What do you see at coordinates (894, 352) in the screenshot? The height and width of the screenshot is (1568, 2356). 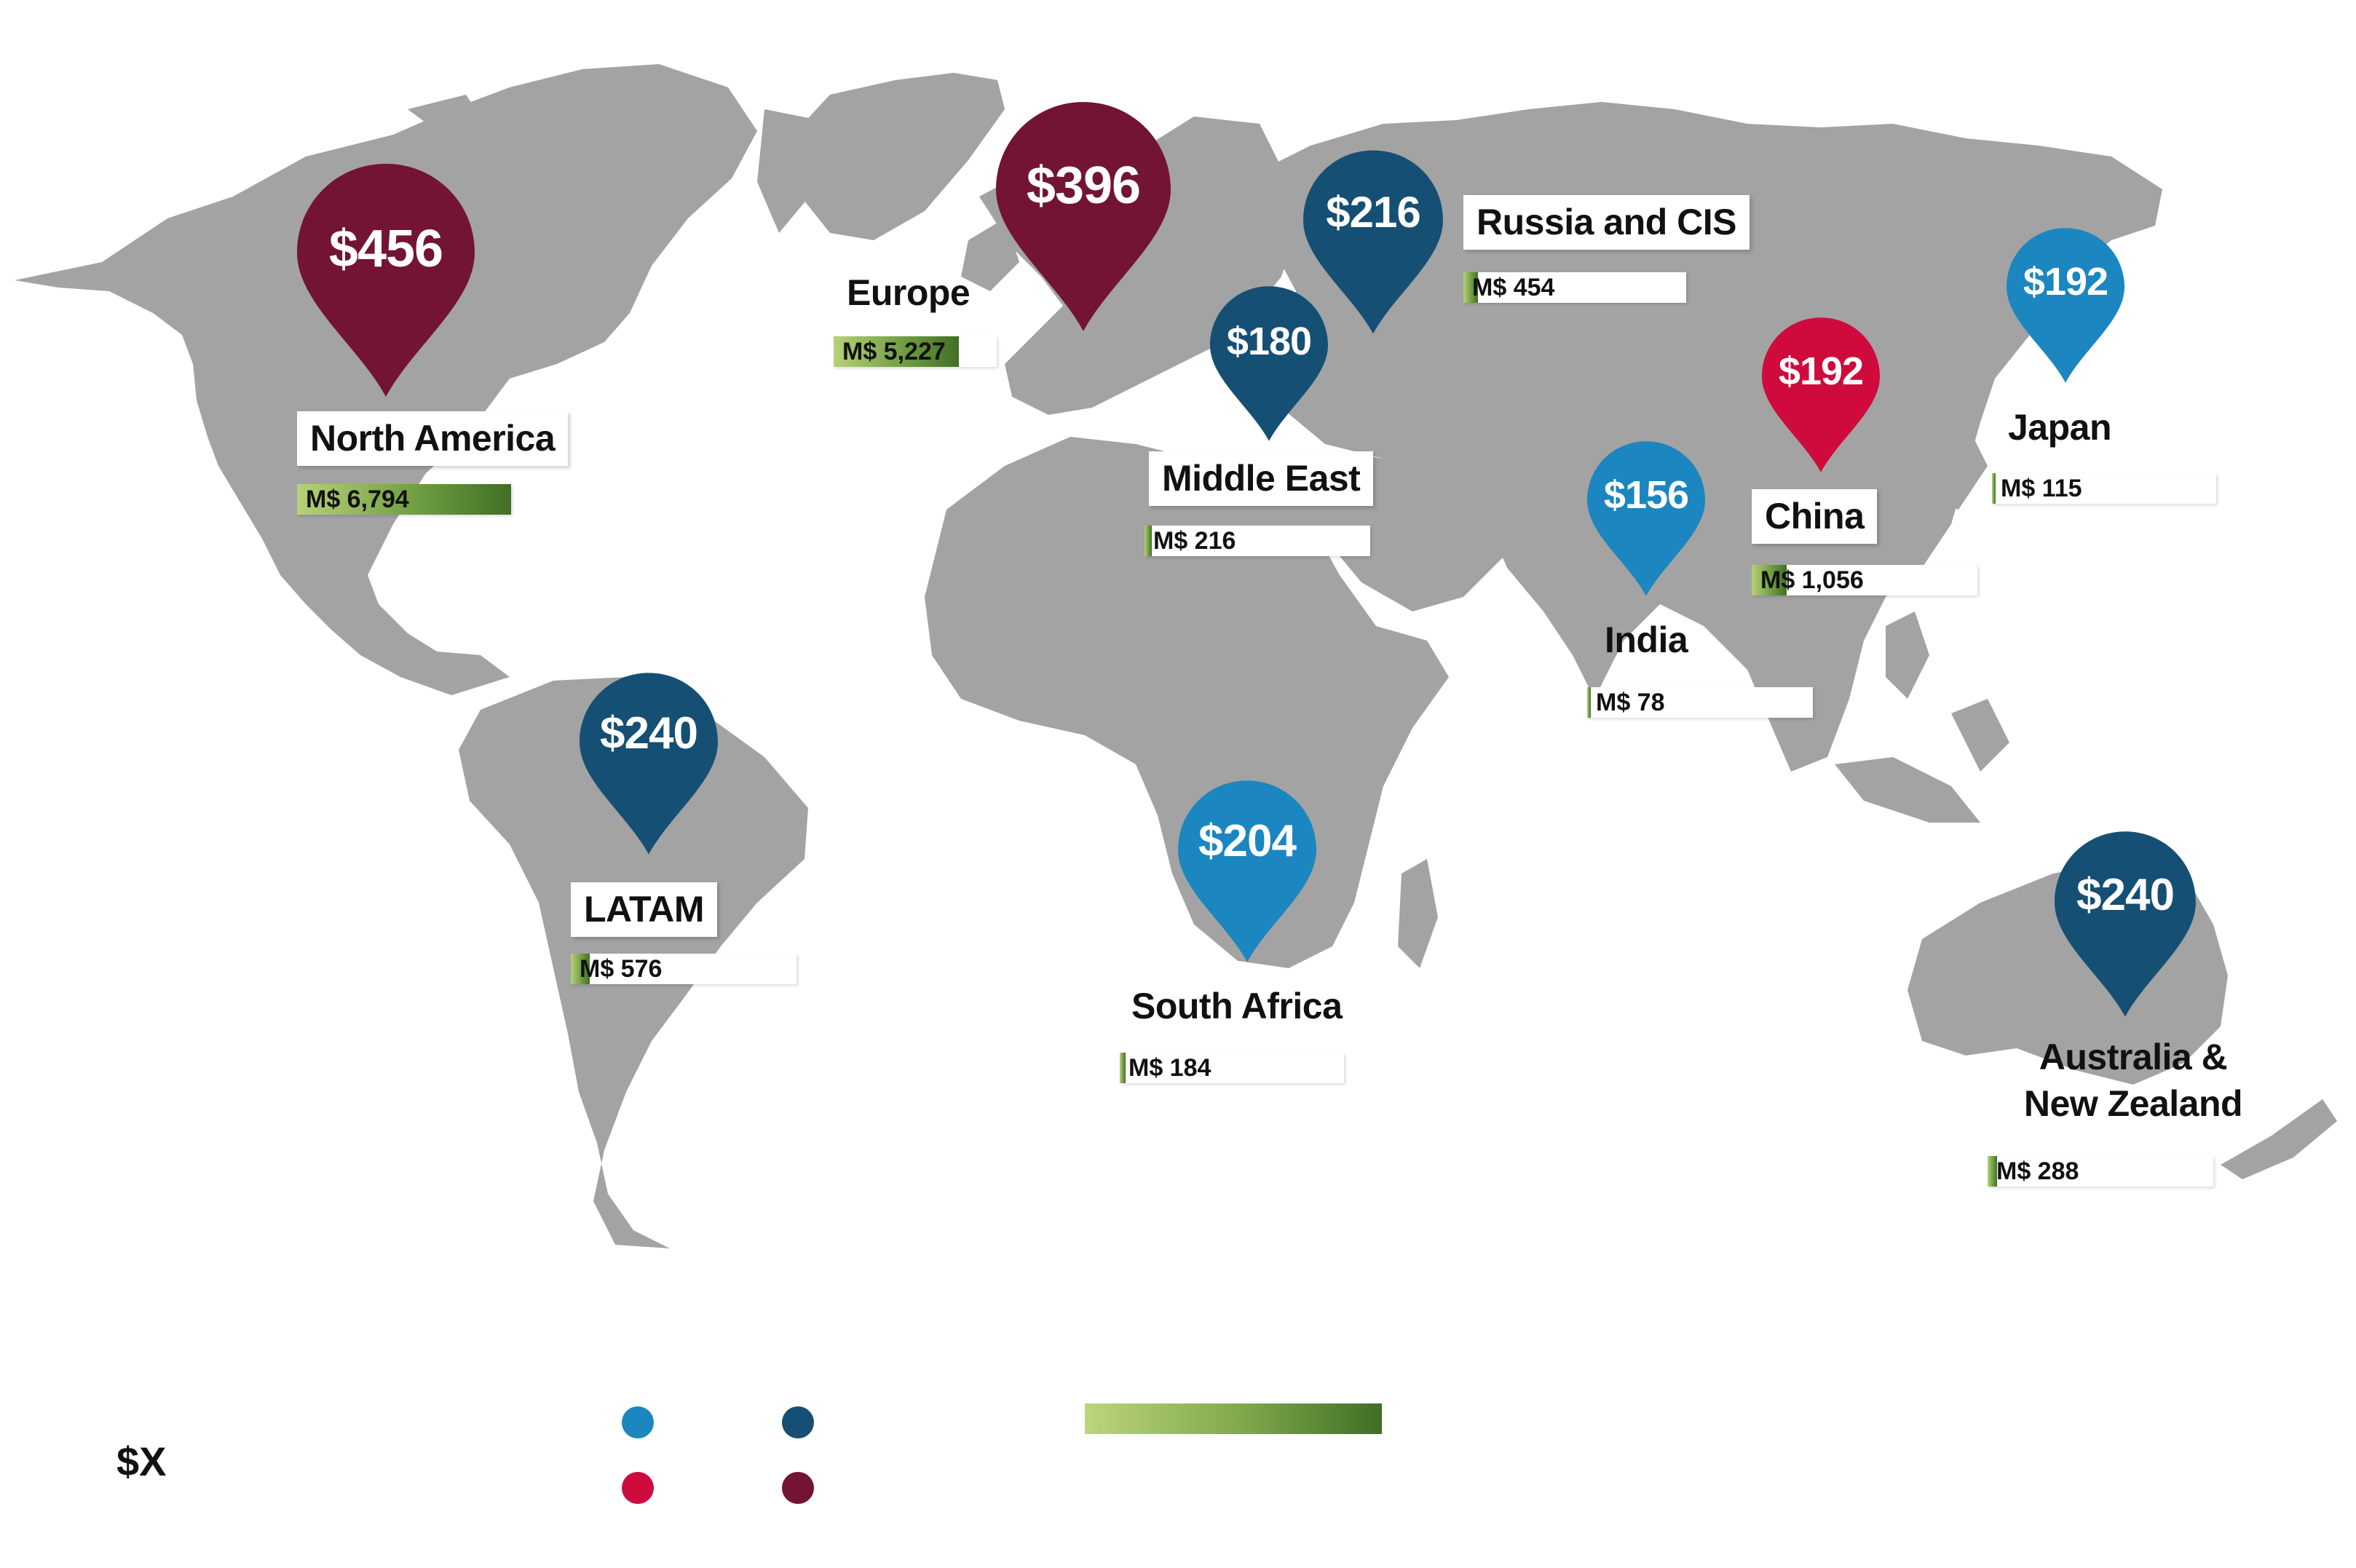 I see `market-value: M$ 5,227` at bounding box center [894, 352].